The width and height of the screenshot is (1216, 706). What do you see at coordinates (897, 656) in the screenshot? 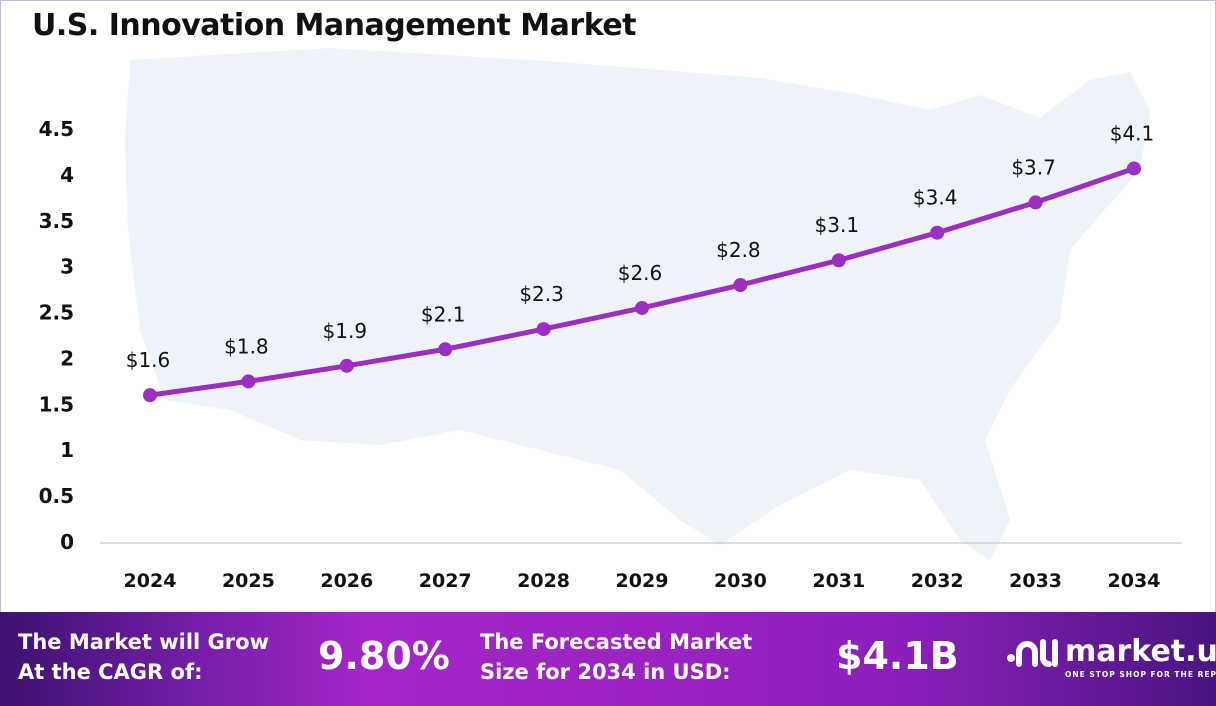
I see `forecast-value: $4.1B` at bounding box center [897, 656].